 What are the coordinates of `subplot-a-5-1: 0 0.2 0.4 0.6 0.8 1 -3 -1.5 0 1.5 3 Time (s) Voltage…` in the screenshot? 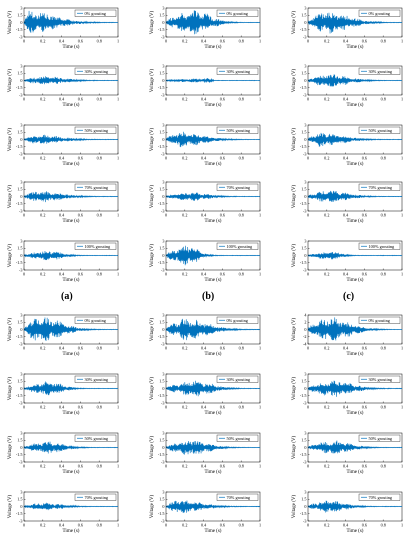 It's located at (63, 260).